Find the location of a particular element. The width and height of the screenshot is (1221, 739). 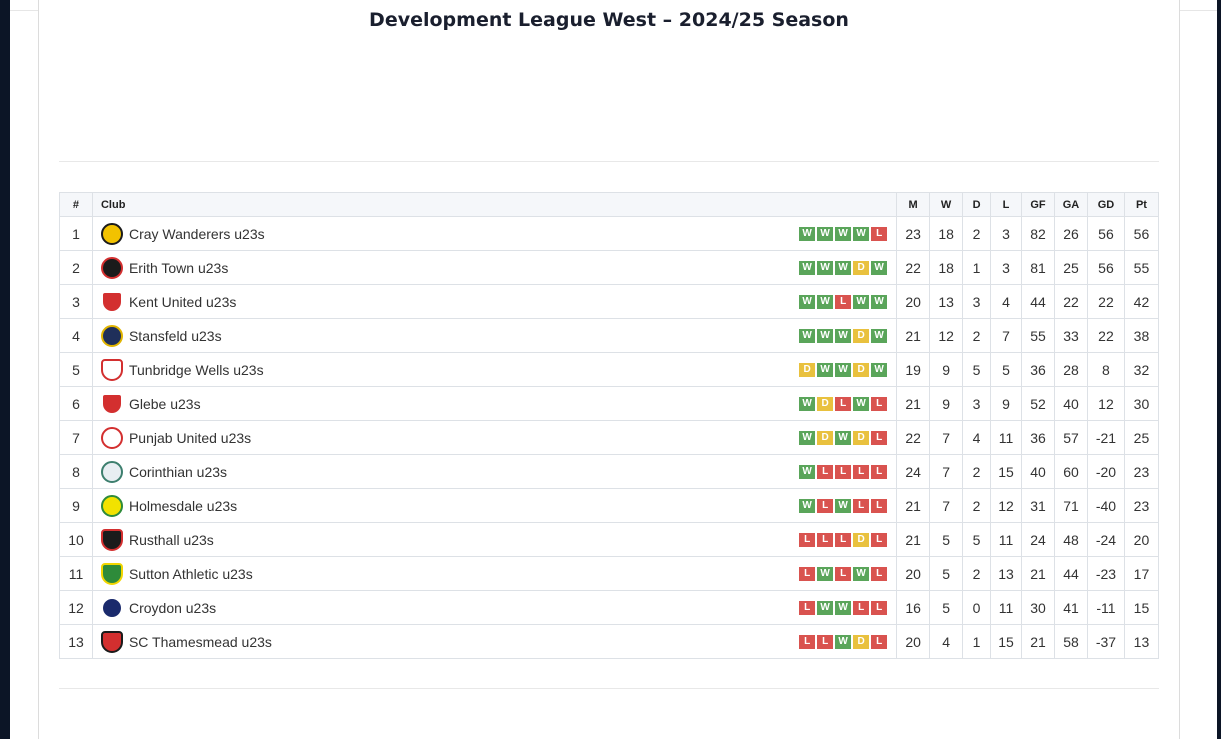

club-link: Kent United u23s is located at coordinates (168, 301).